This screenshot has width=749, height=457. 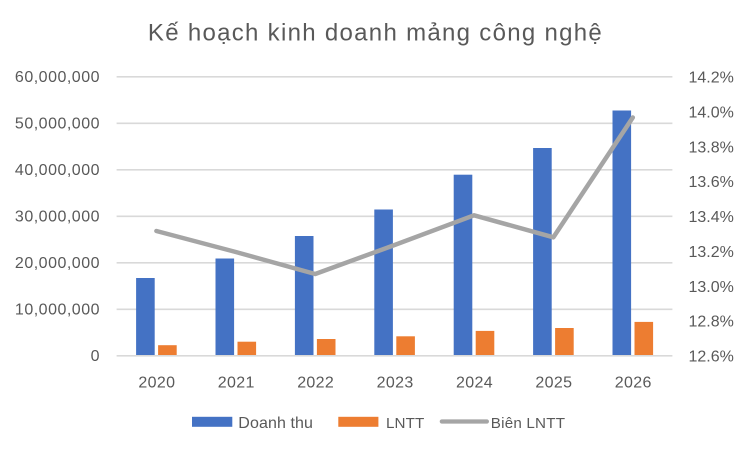 I want to click on svg-text: 40,000,000, so click(x=57, y=170).